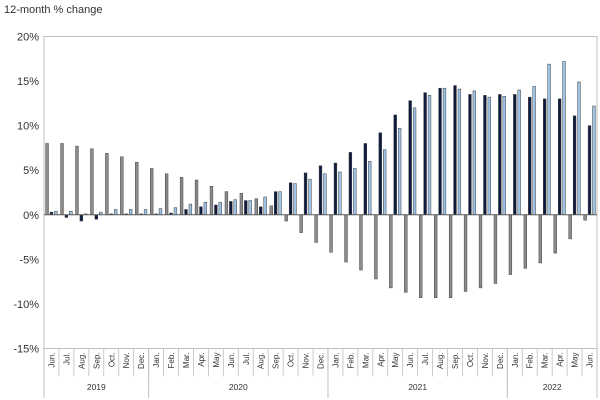 Image resolution: width=600 pixels, height=400 pixels. What do you see at coordinates (26, 350) in the screenshot?
I see `y-tick-label: -15%` at bounding box center [26, 350].